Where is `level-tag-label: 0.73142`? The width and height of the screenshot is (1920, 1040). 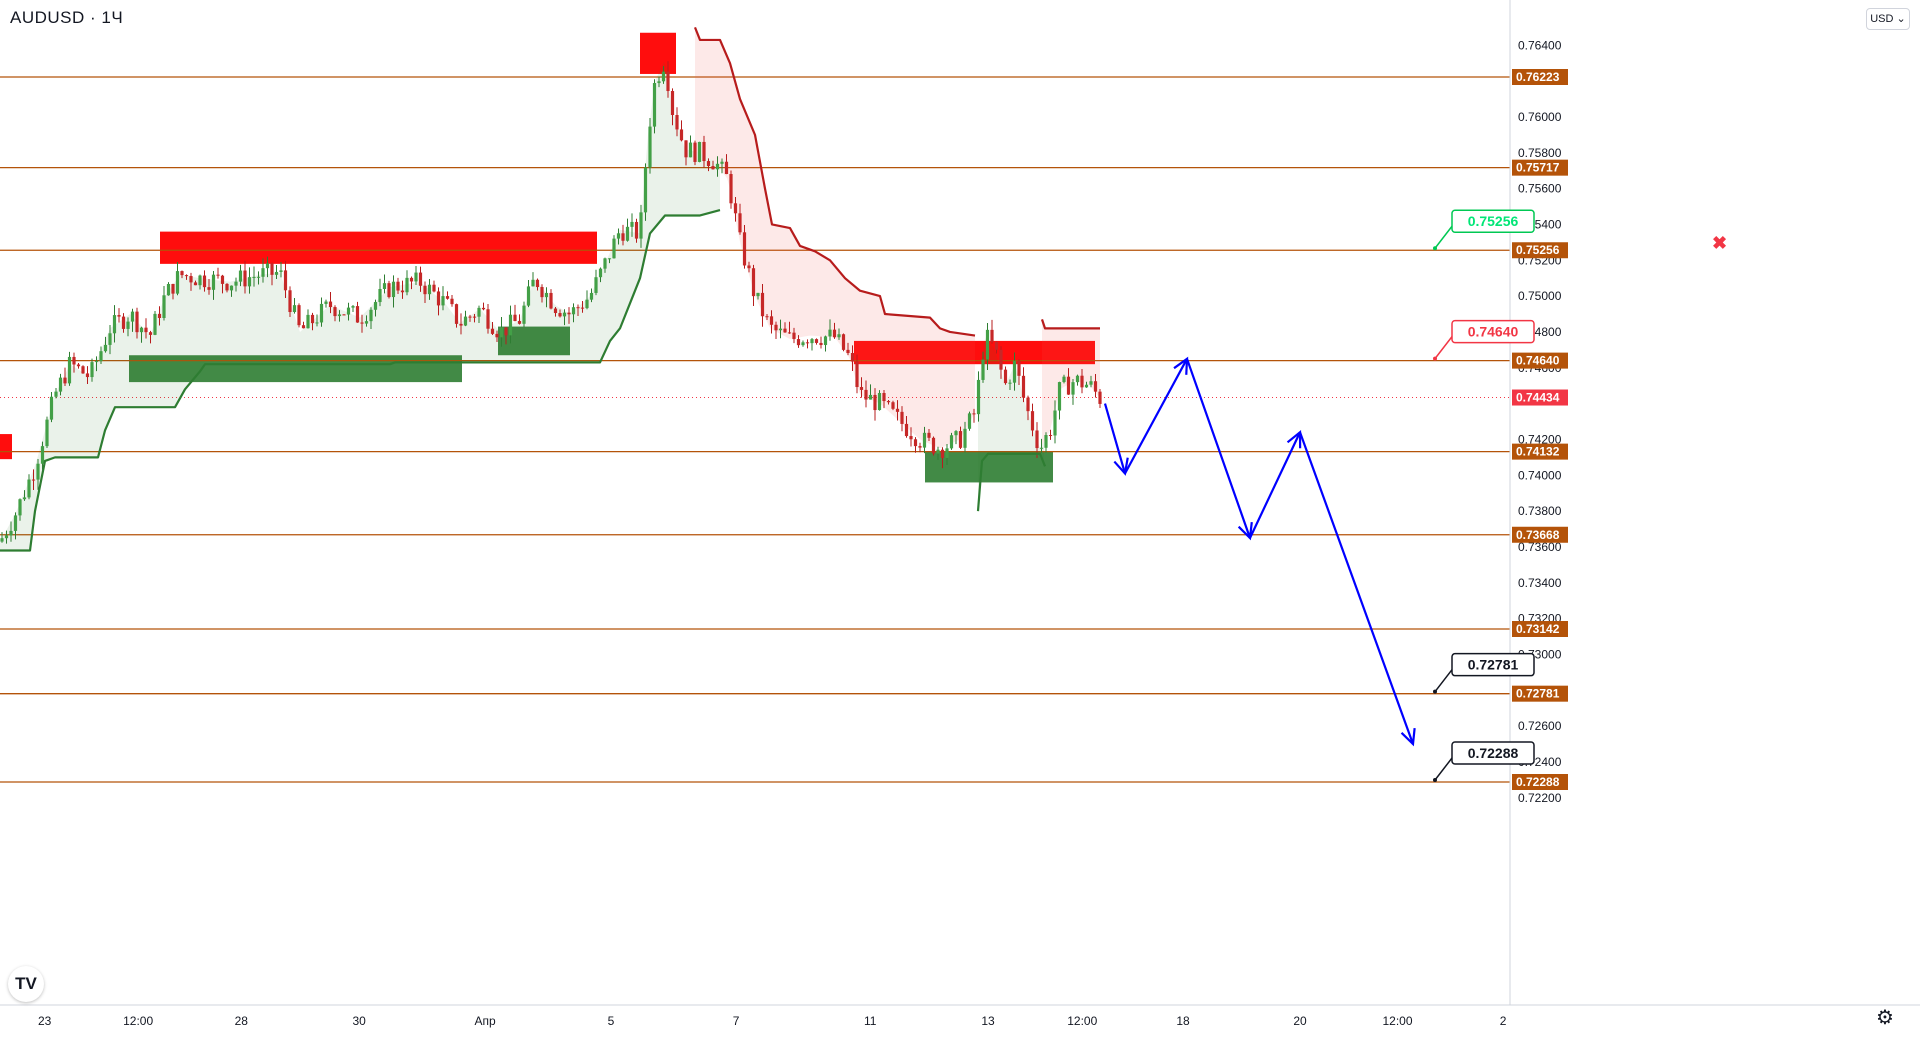
level-tag-label: 0.73142 is located at coordinates (1538, 629).